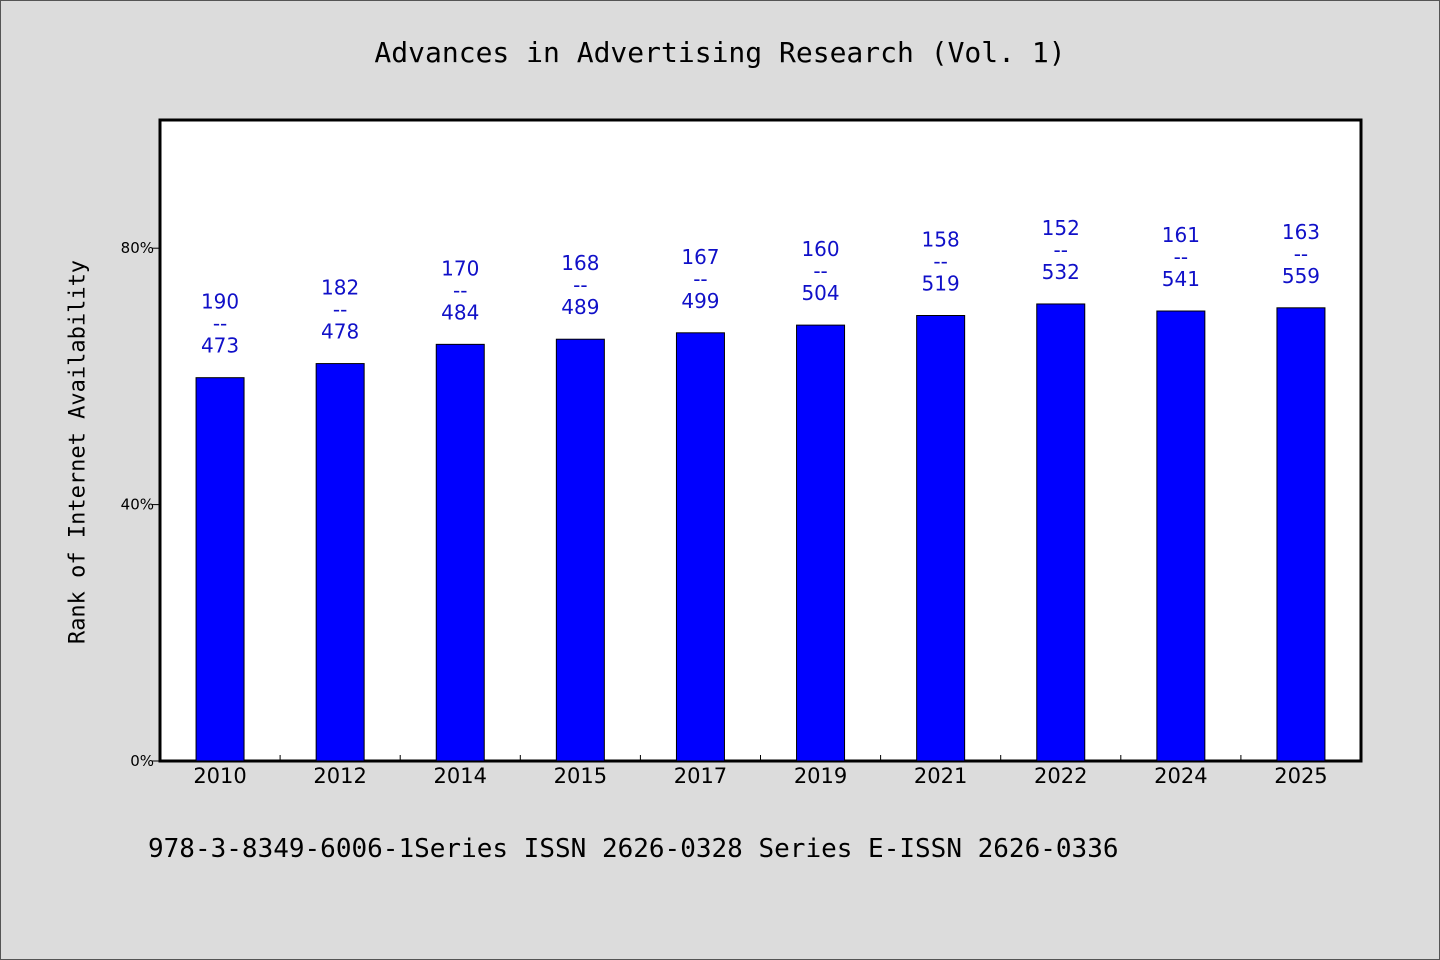 The image size is (1440, 960). Describe the element at coordinates (820, 776) in the screenshot. I see `x-tick-label: 2019` at that location.